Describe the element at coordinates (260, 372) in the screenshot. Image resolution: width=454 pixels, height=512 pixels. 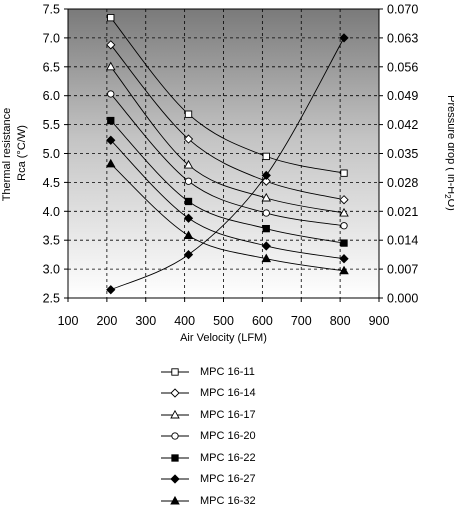
I see `legend-item: MPC 16-11` at that location.